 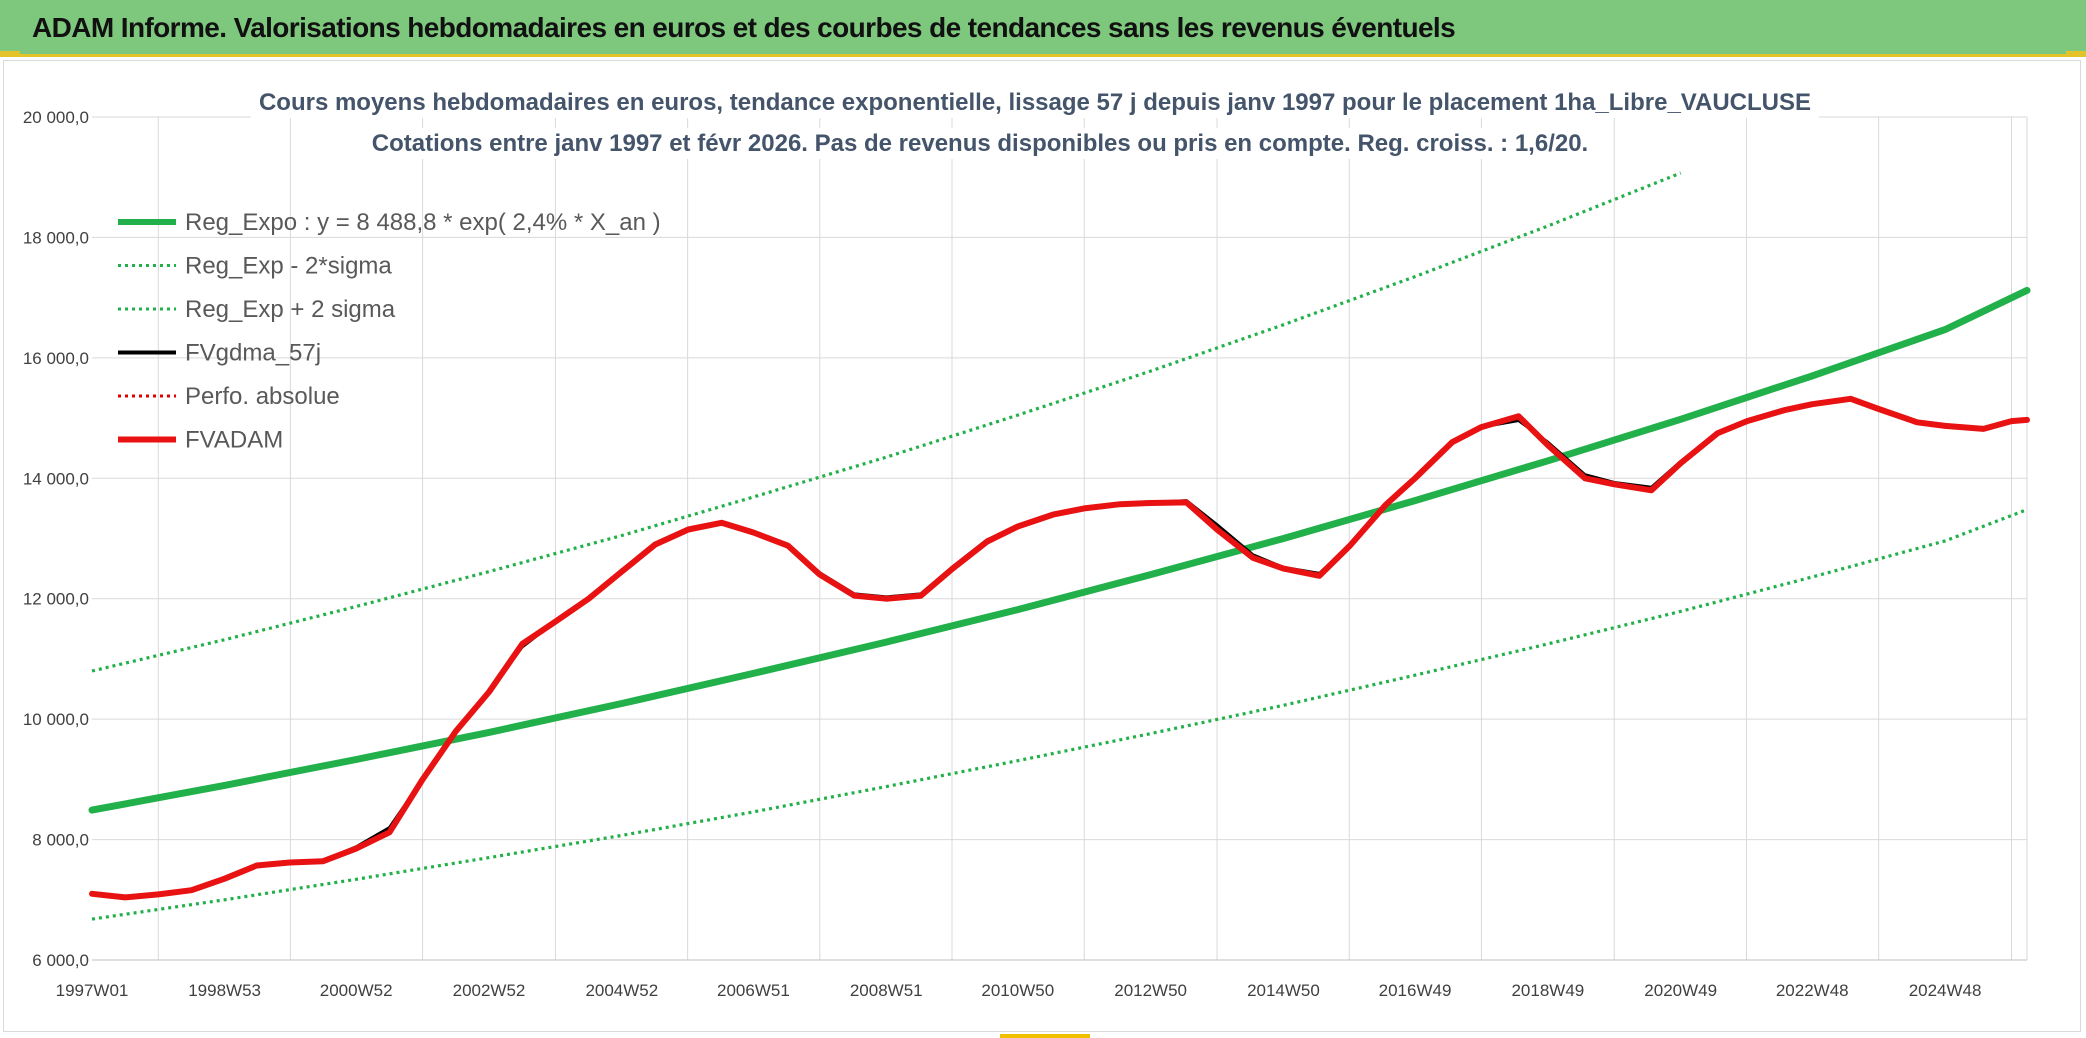 I want to click on legend-entry: Reg_Exp - 2*sigma, so click(x=255, y=266).